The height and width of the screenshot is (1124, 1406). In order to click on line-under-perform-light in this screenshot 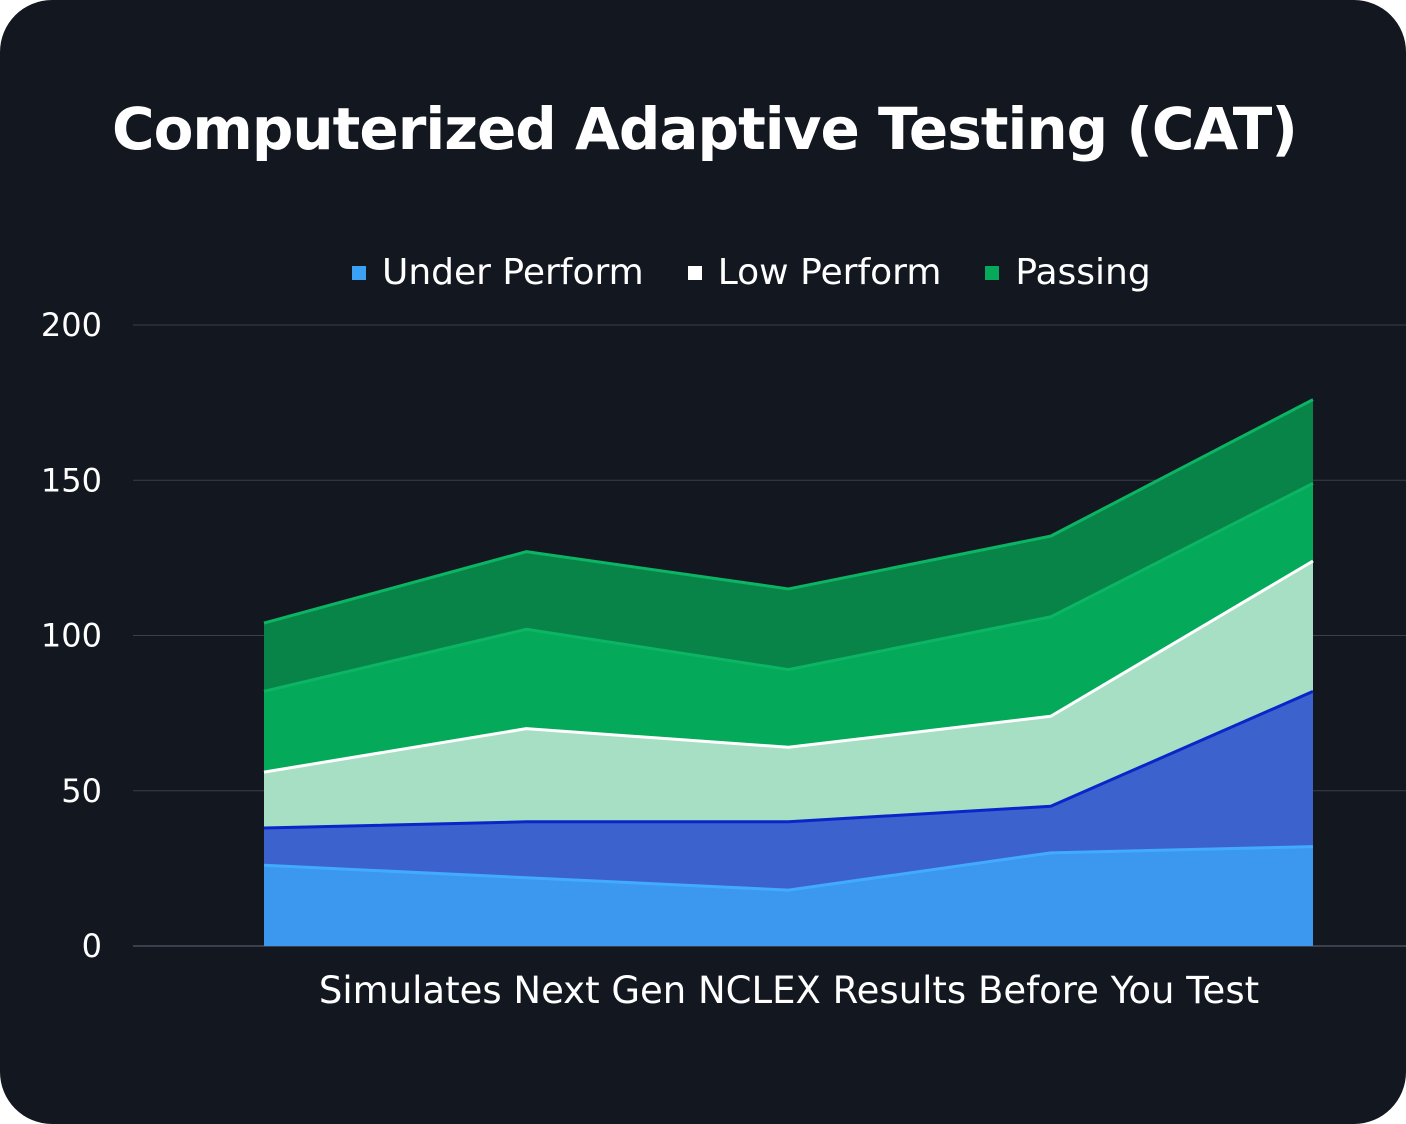, I will do `click(788, 868)`.